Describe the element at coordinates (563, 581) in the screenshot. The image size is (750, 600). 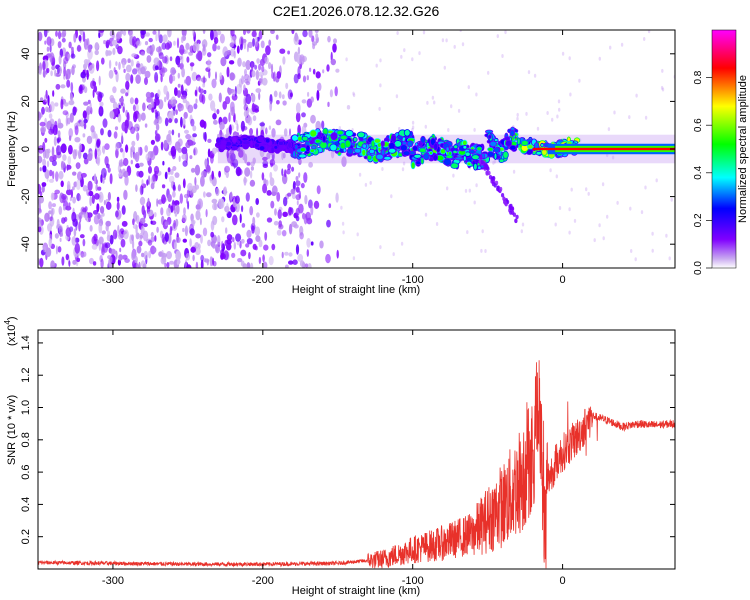
I see `snr-x-tick-label: 0` at that location.